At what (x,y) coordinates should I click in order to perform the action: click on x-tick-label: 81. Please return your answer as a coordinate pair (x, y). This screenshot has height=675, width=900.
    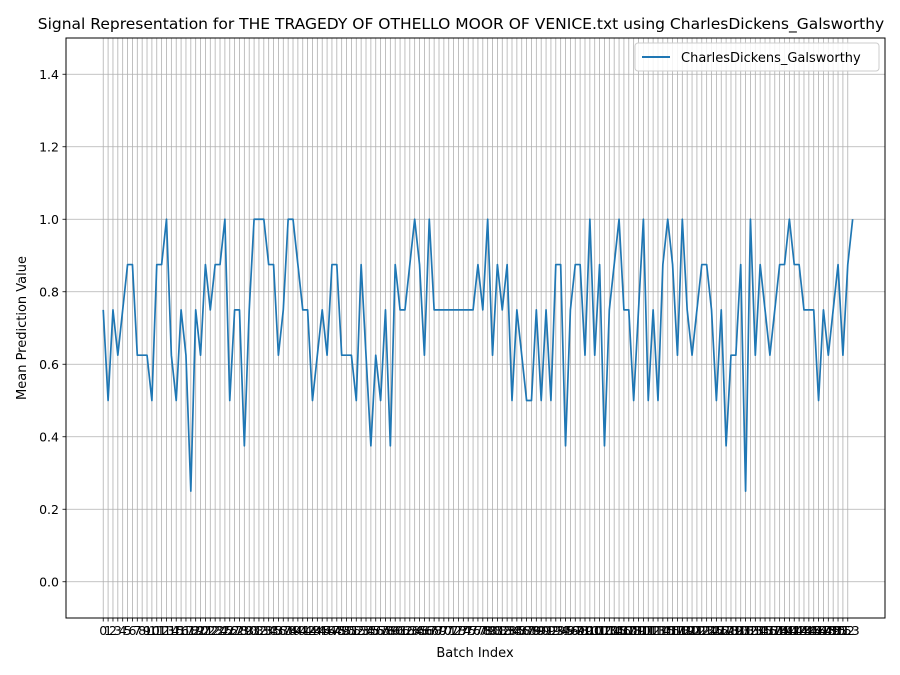
    Looking at the image, I should click on (497, 630).